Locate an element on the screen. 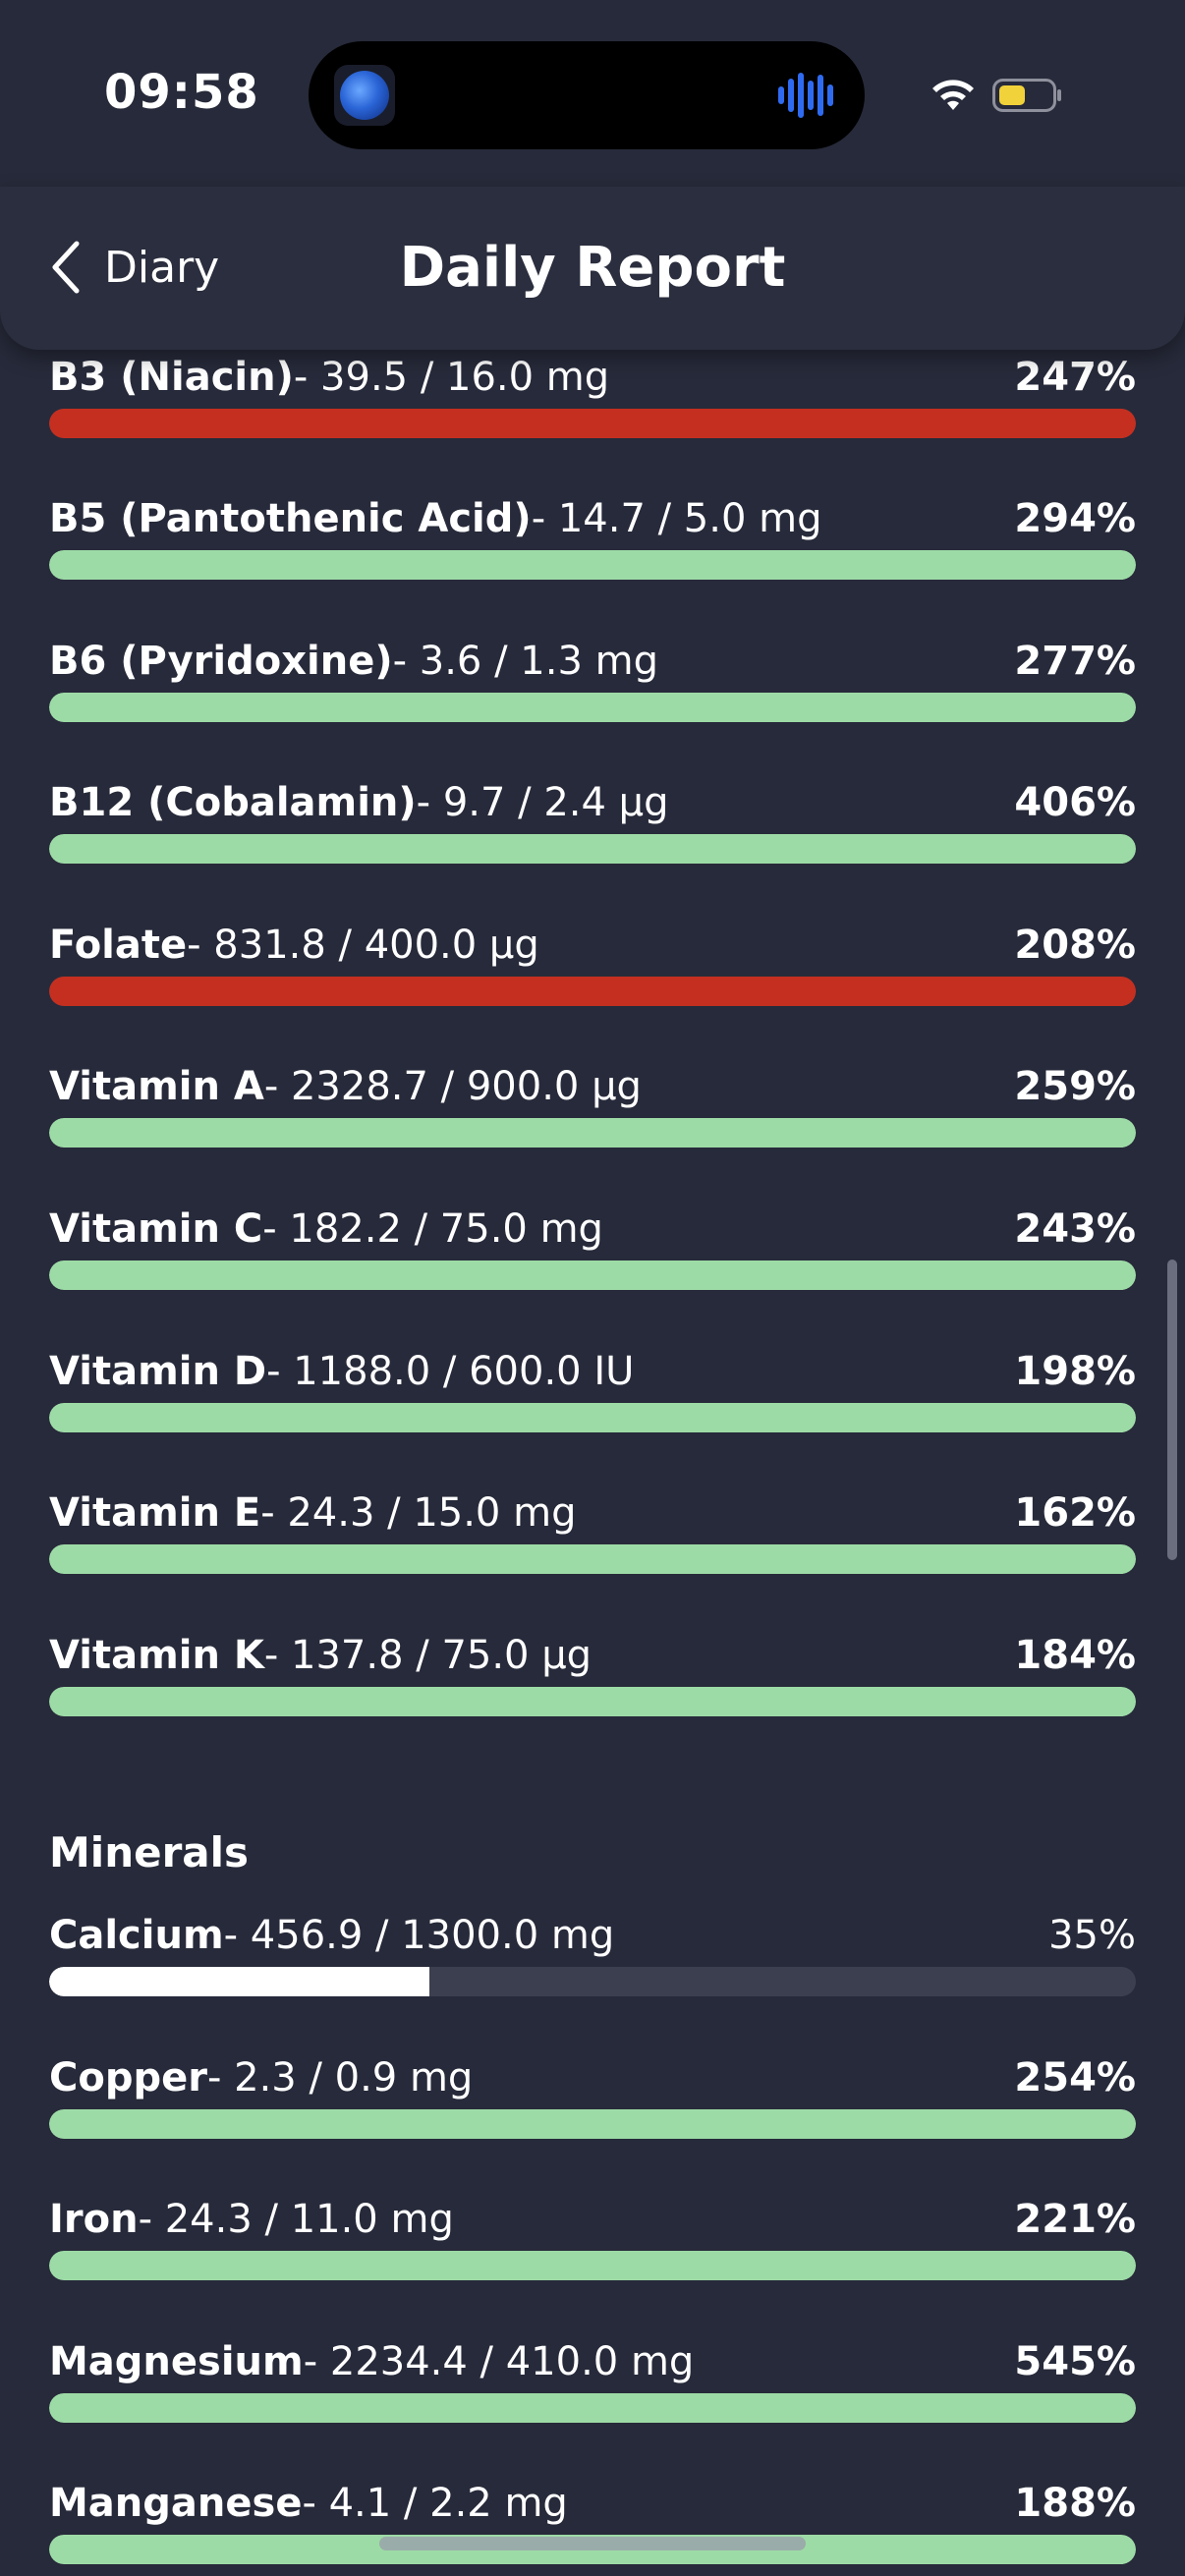  nutrient-row-vitamin-e: Vitamin E- 24.3 / 15.0 mg 162% is located at coordinates (592, 1512).